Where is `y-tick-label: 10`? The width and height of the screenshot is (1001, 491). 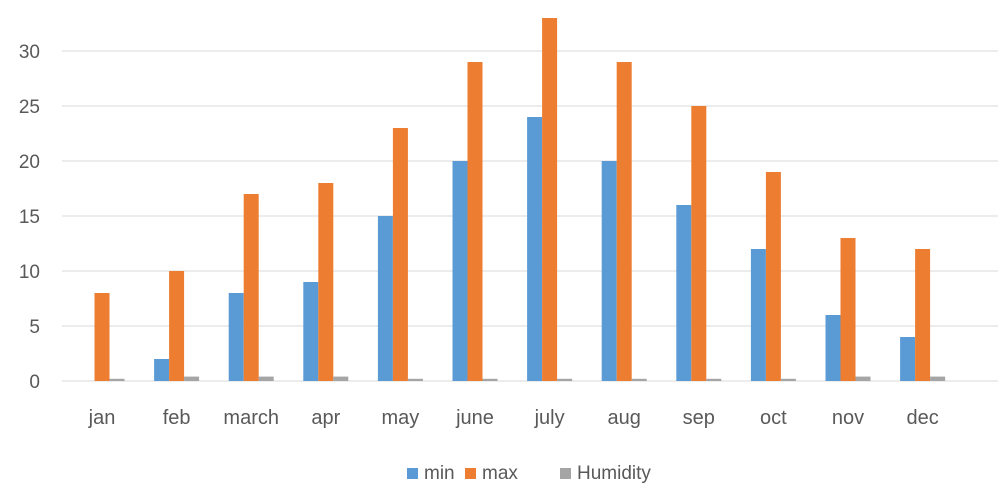
y-tick-label: 10 is located at coordinates (29, 272).